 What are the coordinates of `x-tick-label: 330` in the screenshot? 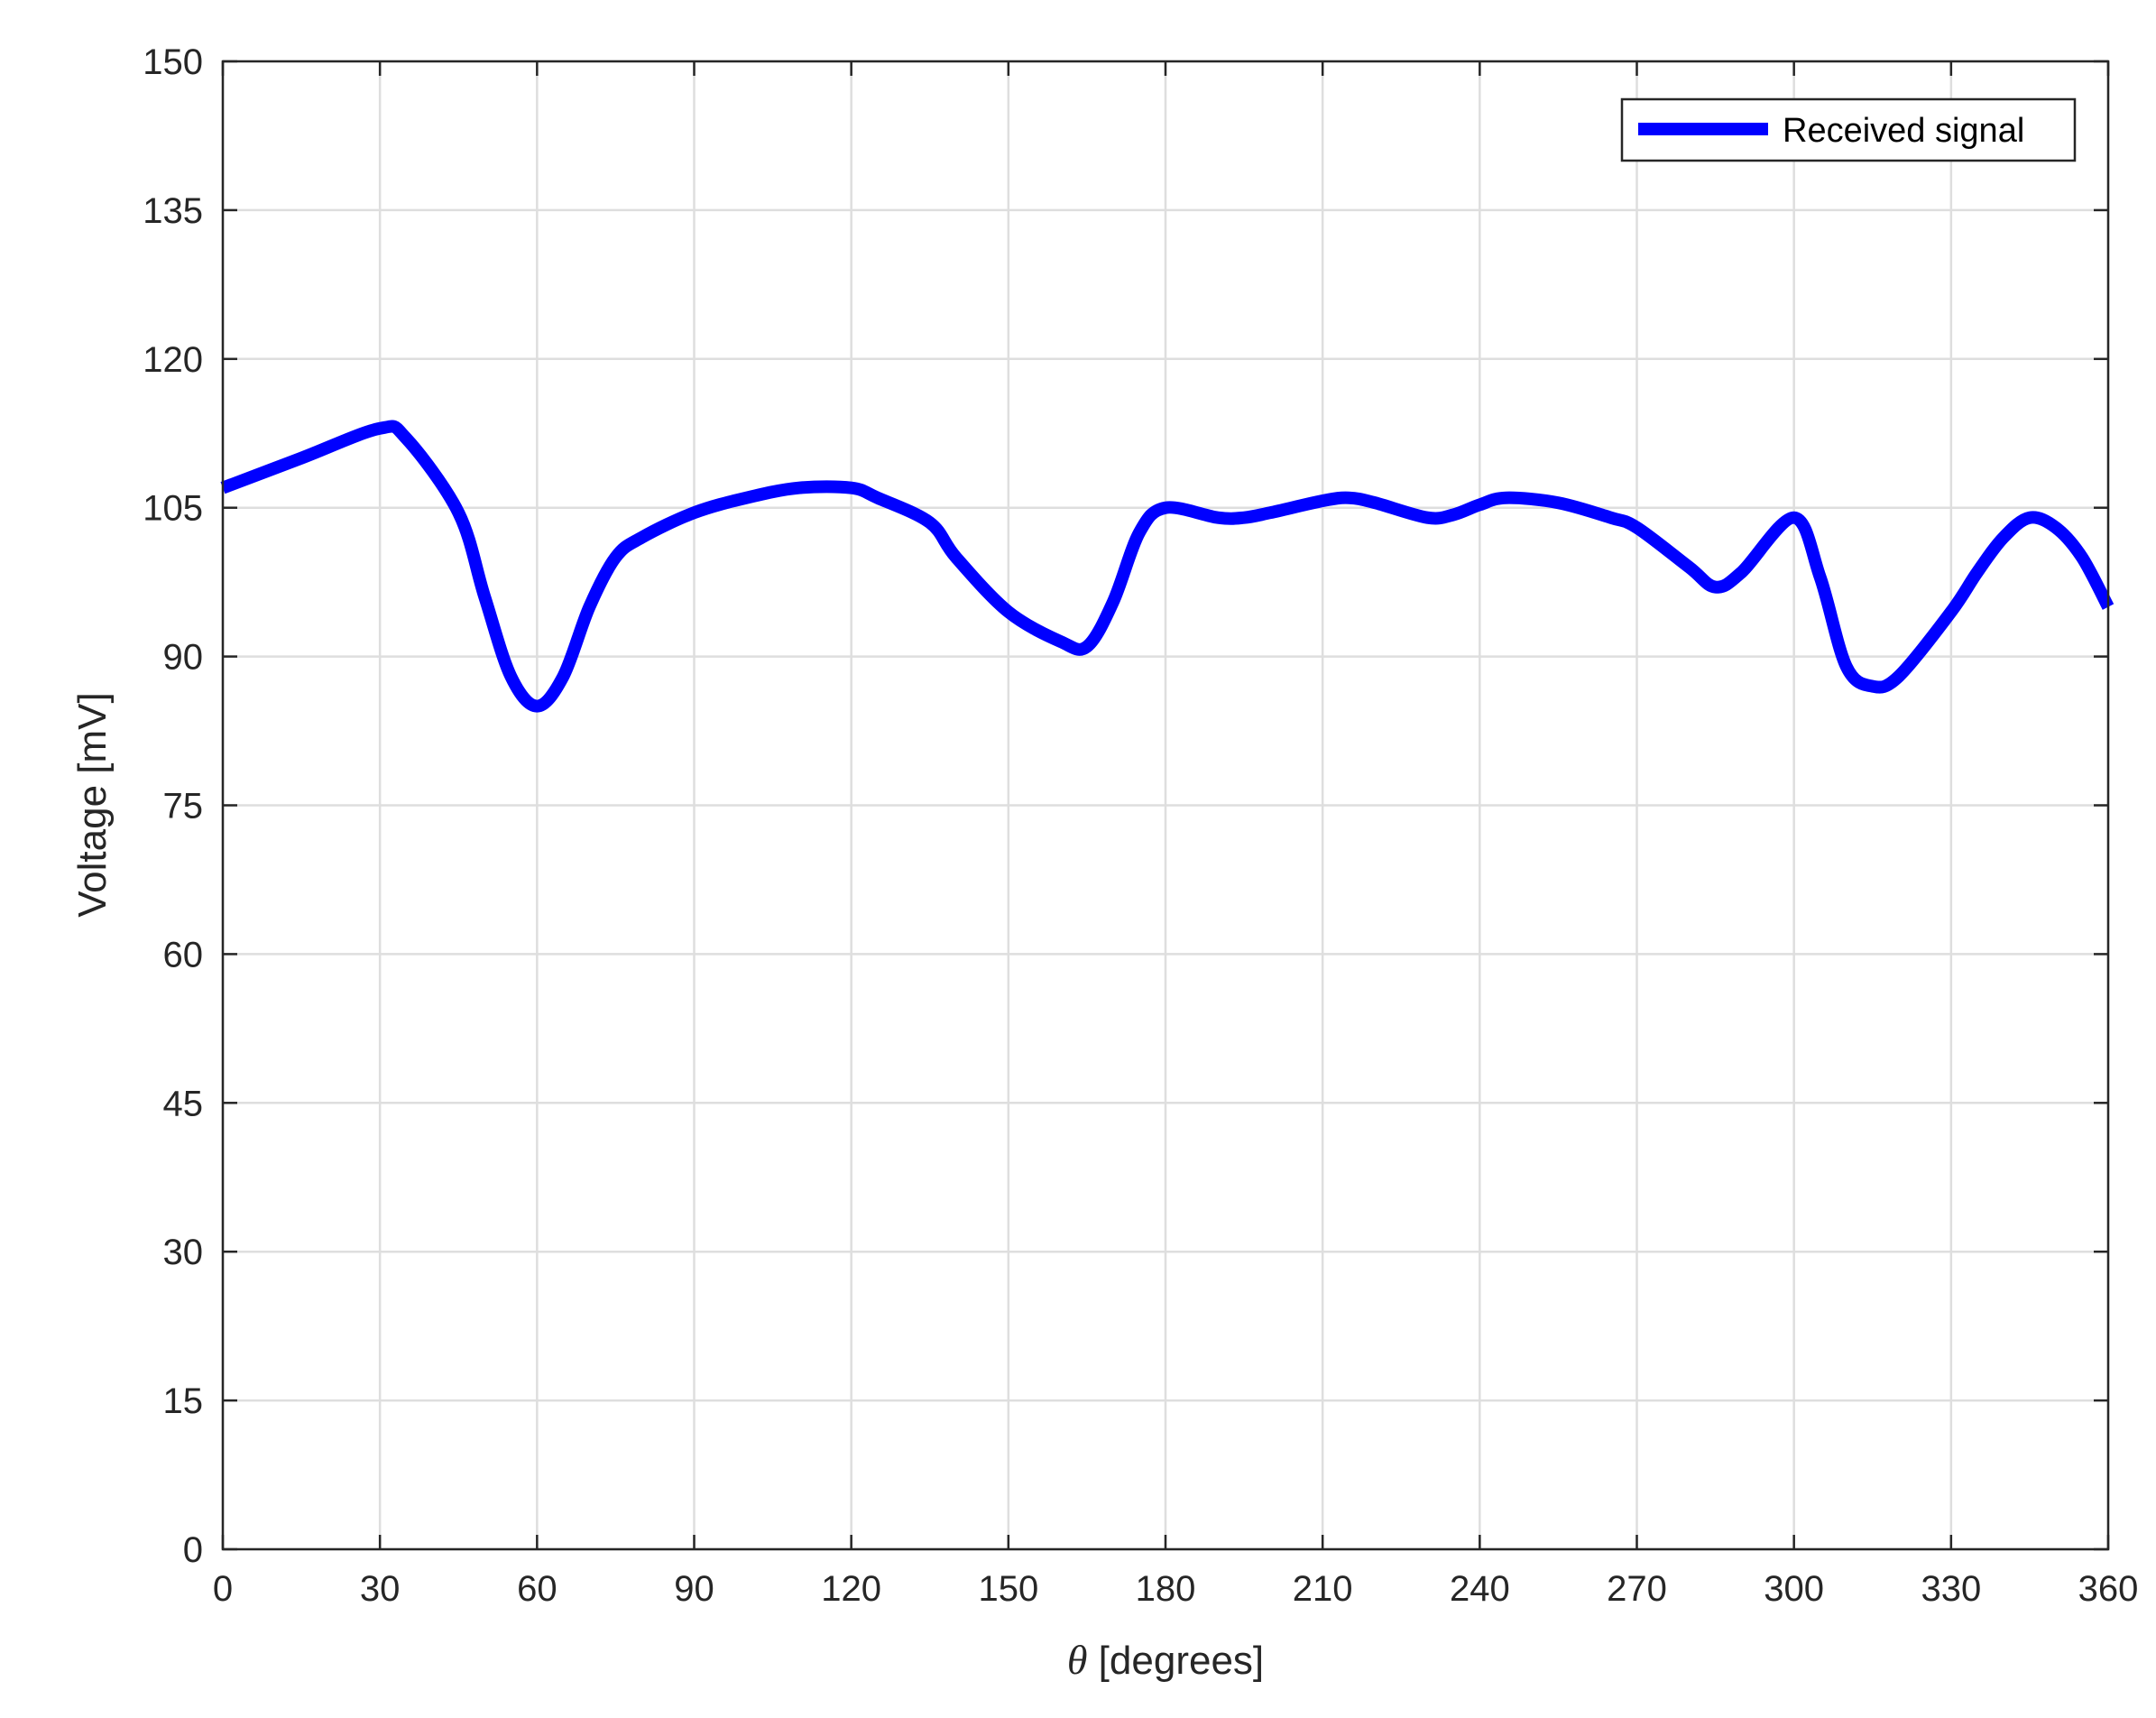 It's located at (1951, 1589).